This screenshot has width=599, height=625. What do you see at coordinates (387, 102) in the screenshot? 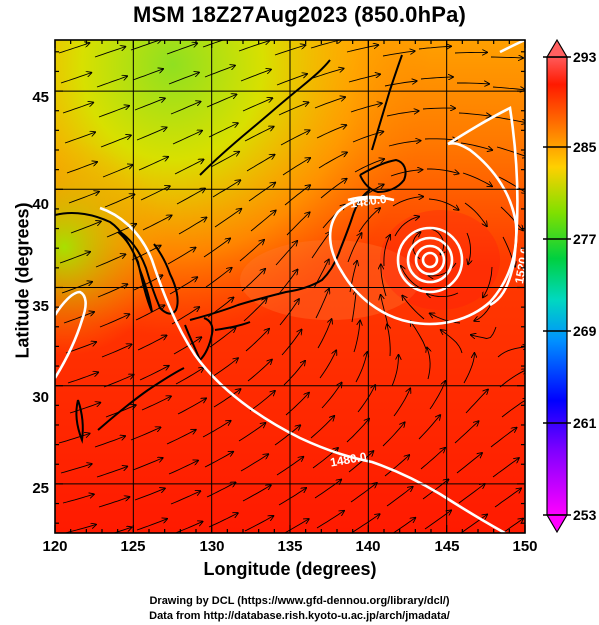
I see `coastline-sakhalin` at bounding box center [387, 102].